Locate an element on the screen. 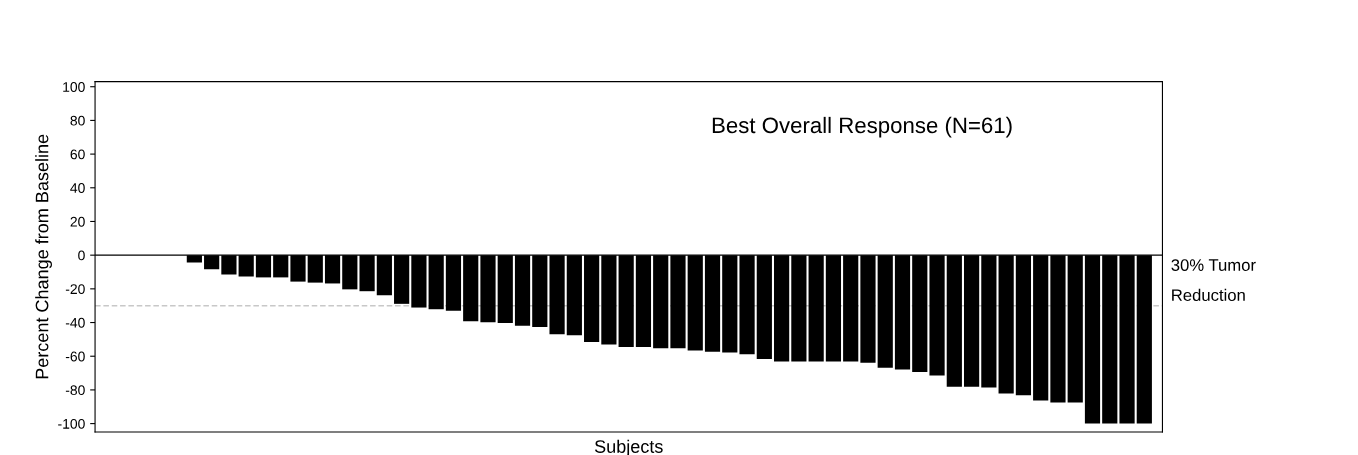 The height and width of the screenshot is (455, 1358). y-tick-label: -20 is located at coordinates (75, 289).